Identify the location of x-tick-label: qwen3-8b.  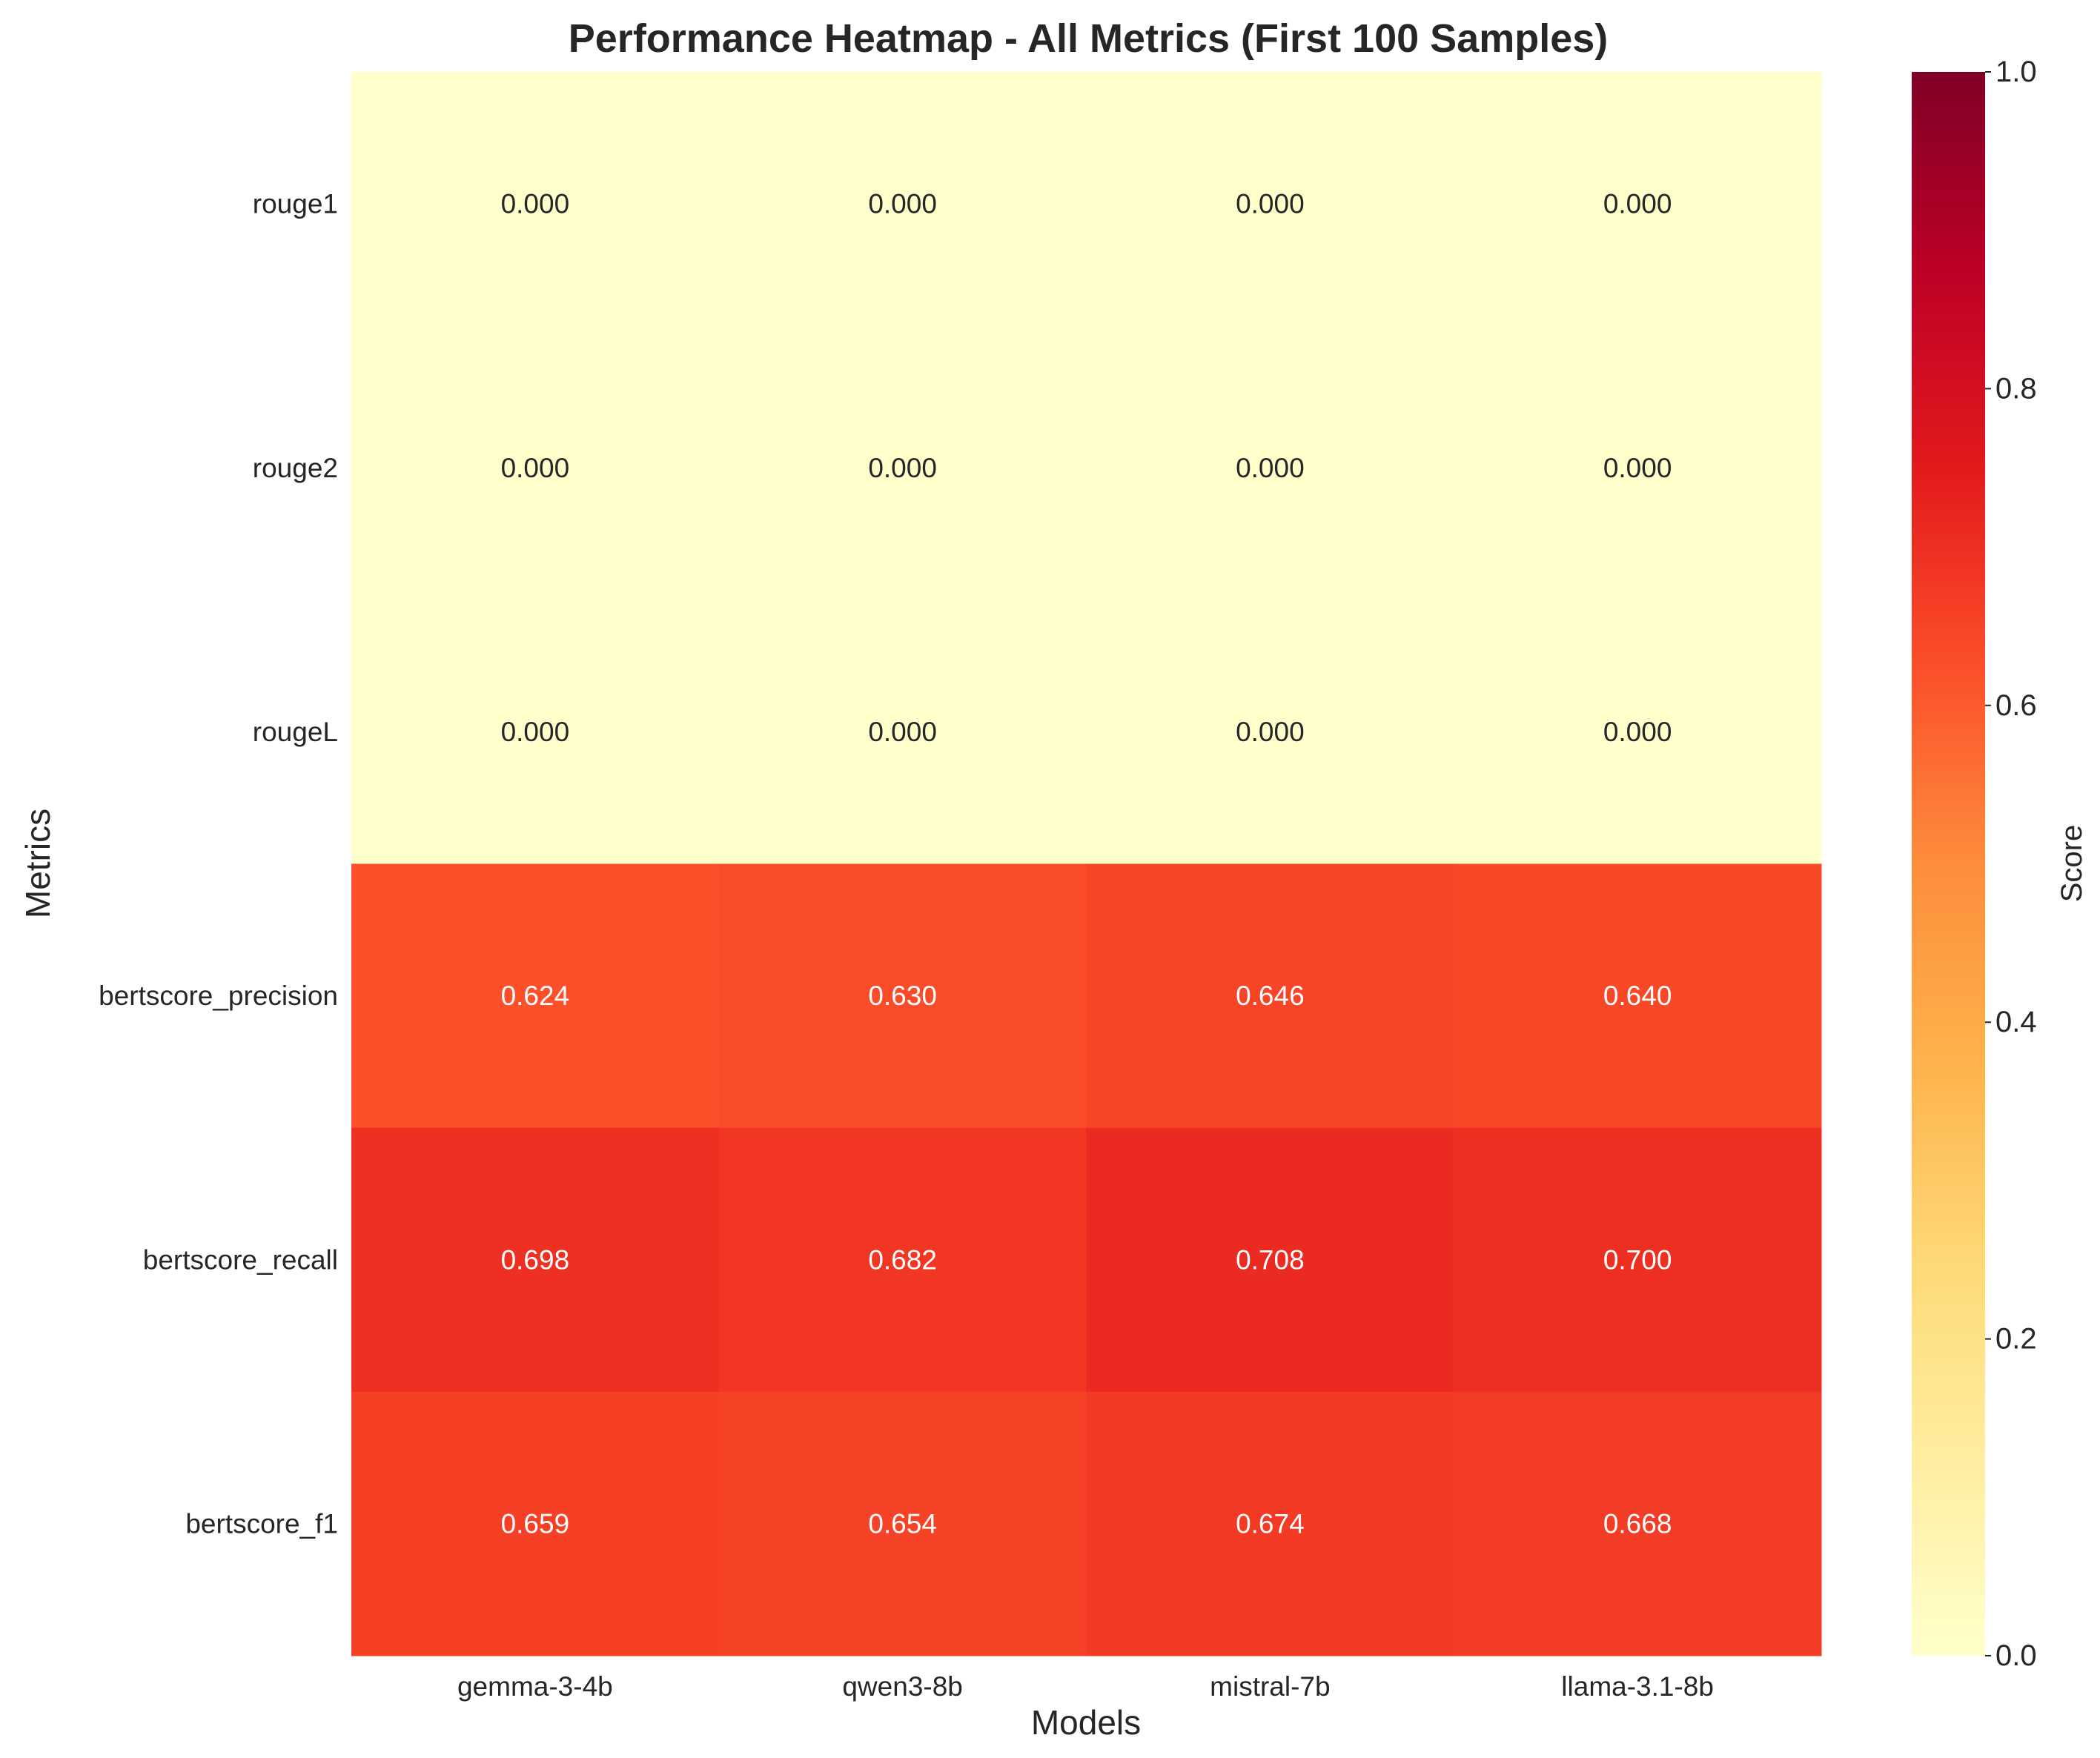
(902, 1686).